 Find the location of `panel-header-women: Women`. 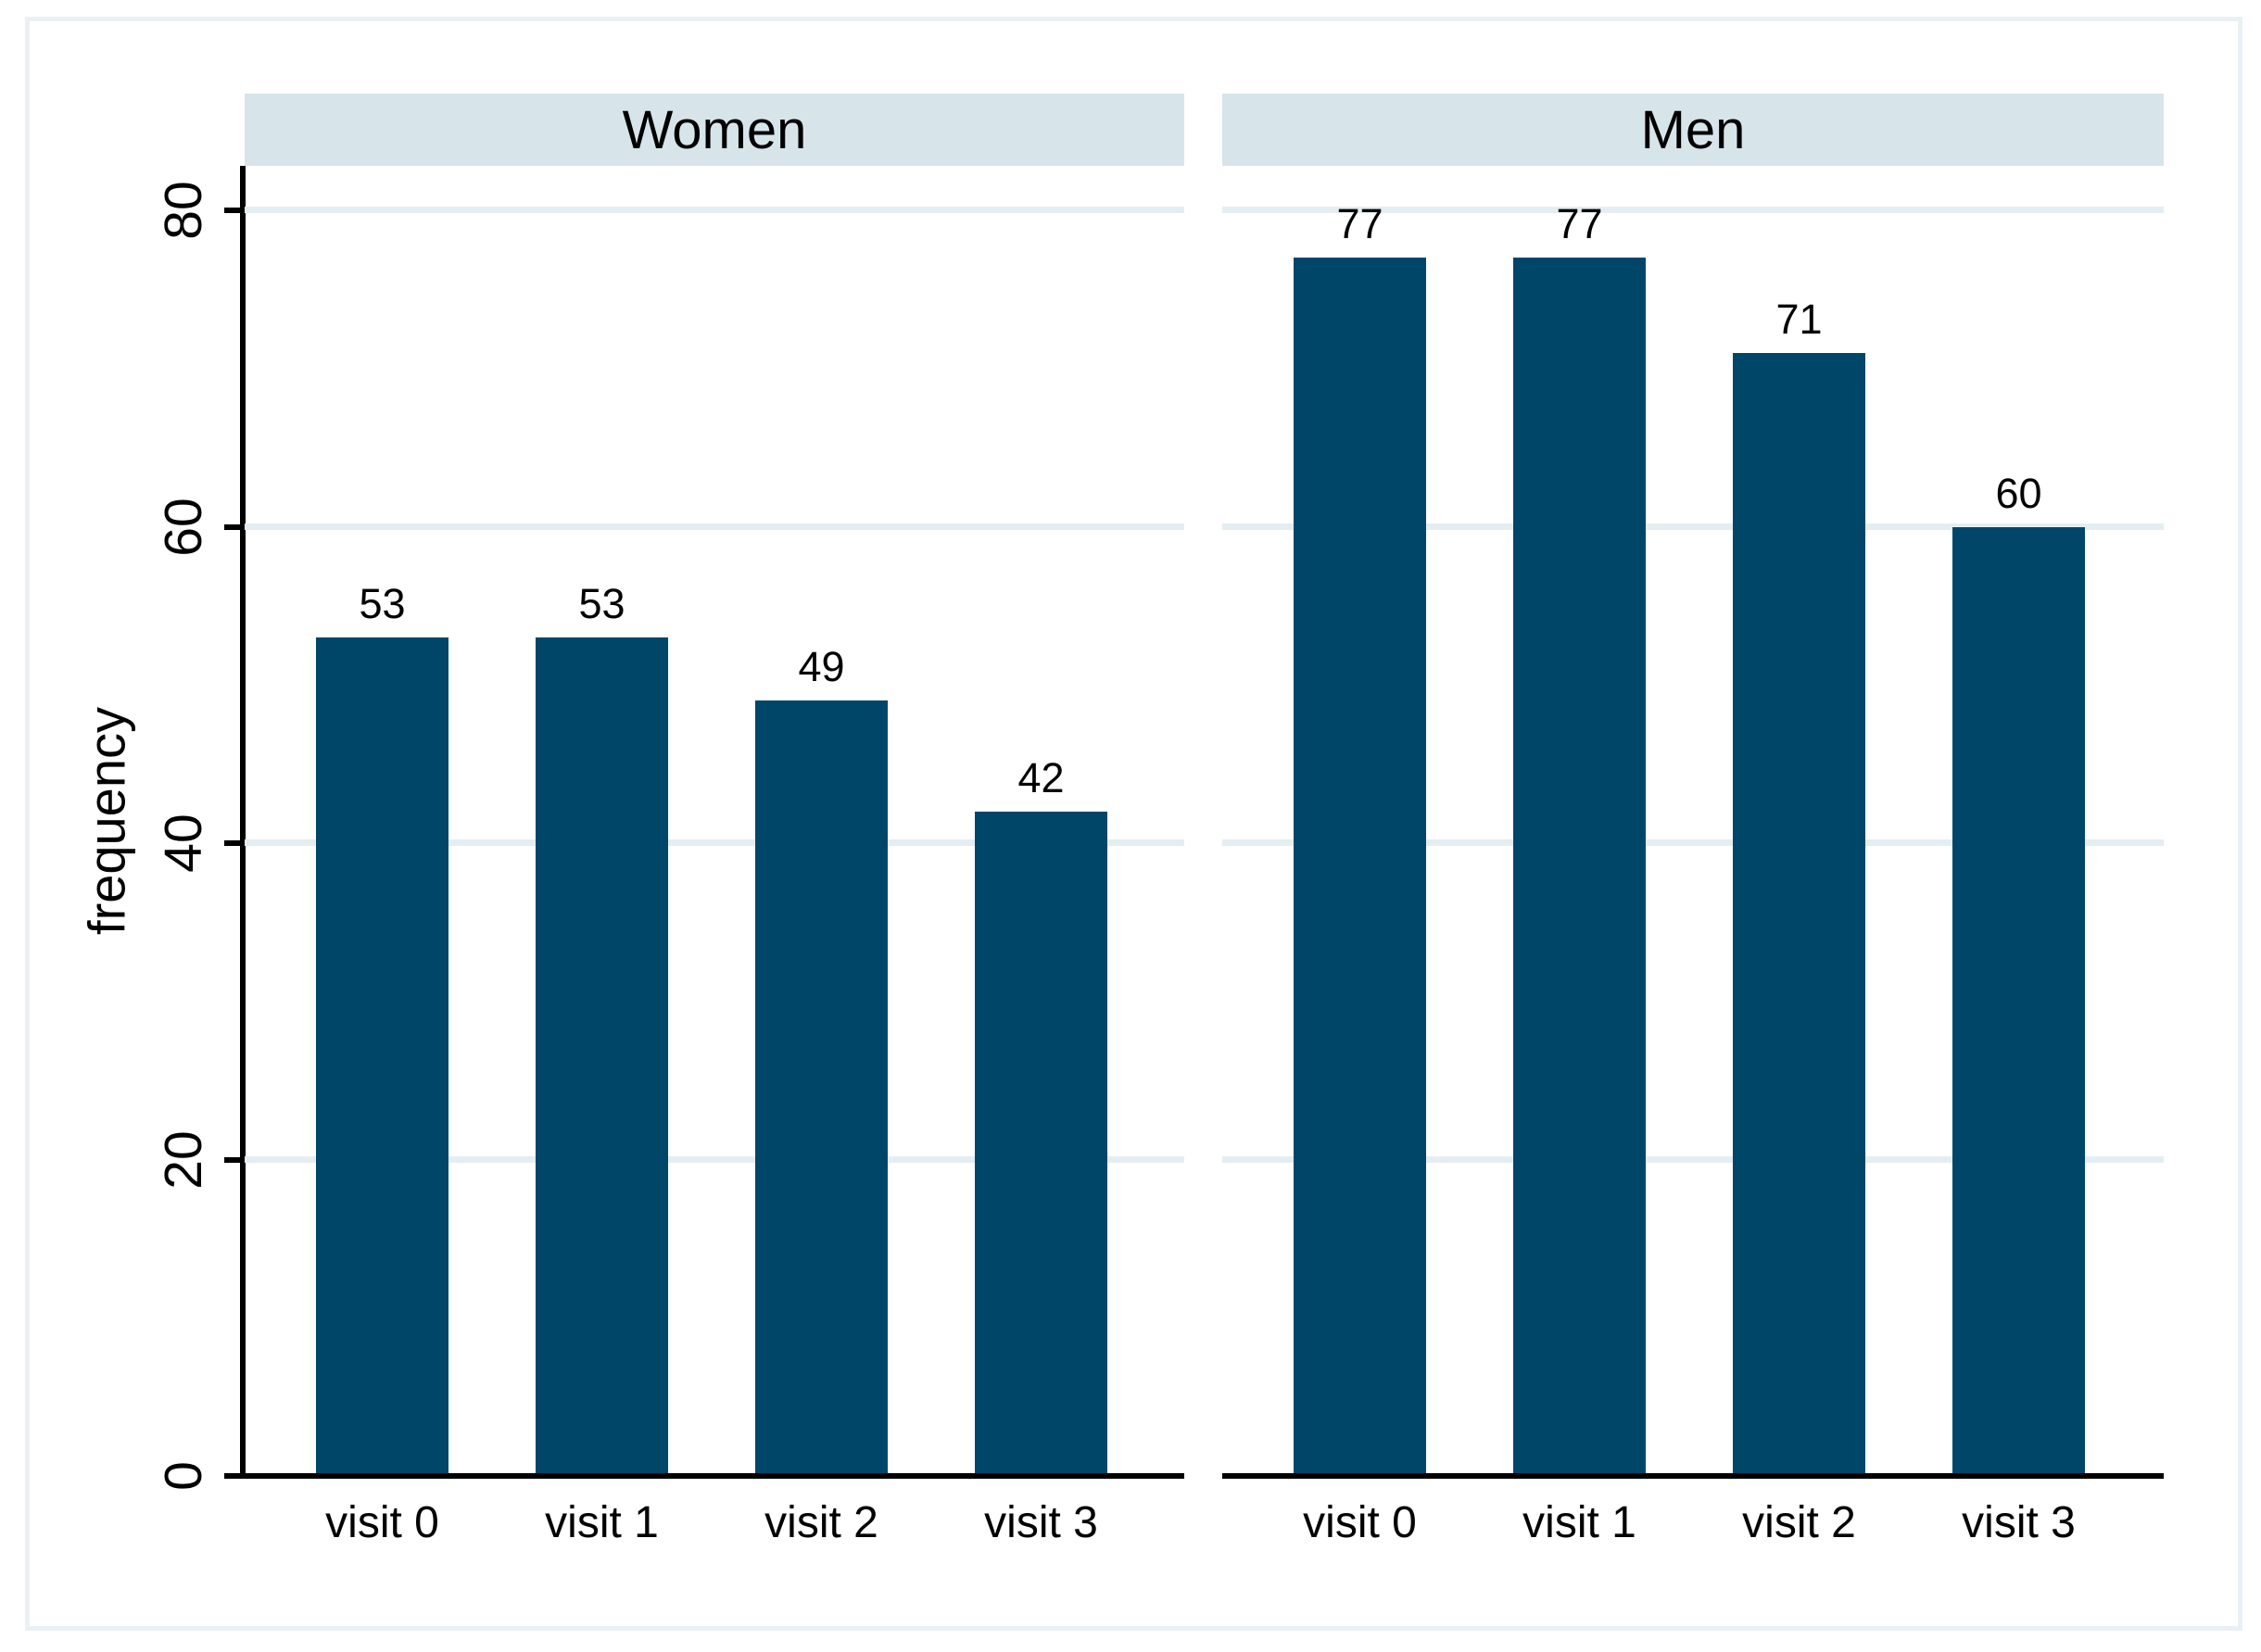

panel-header-women: Women is located at coordinates (714, 130).